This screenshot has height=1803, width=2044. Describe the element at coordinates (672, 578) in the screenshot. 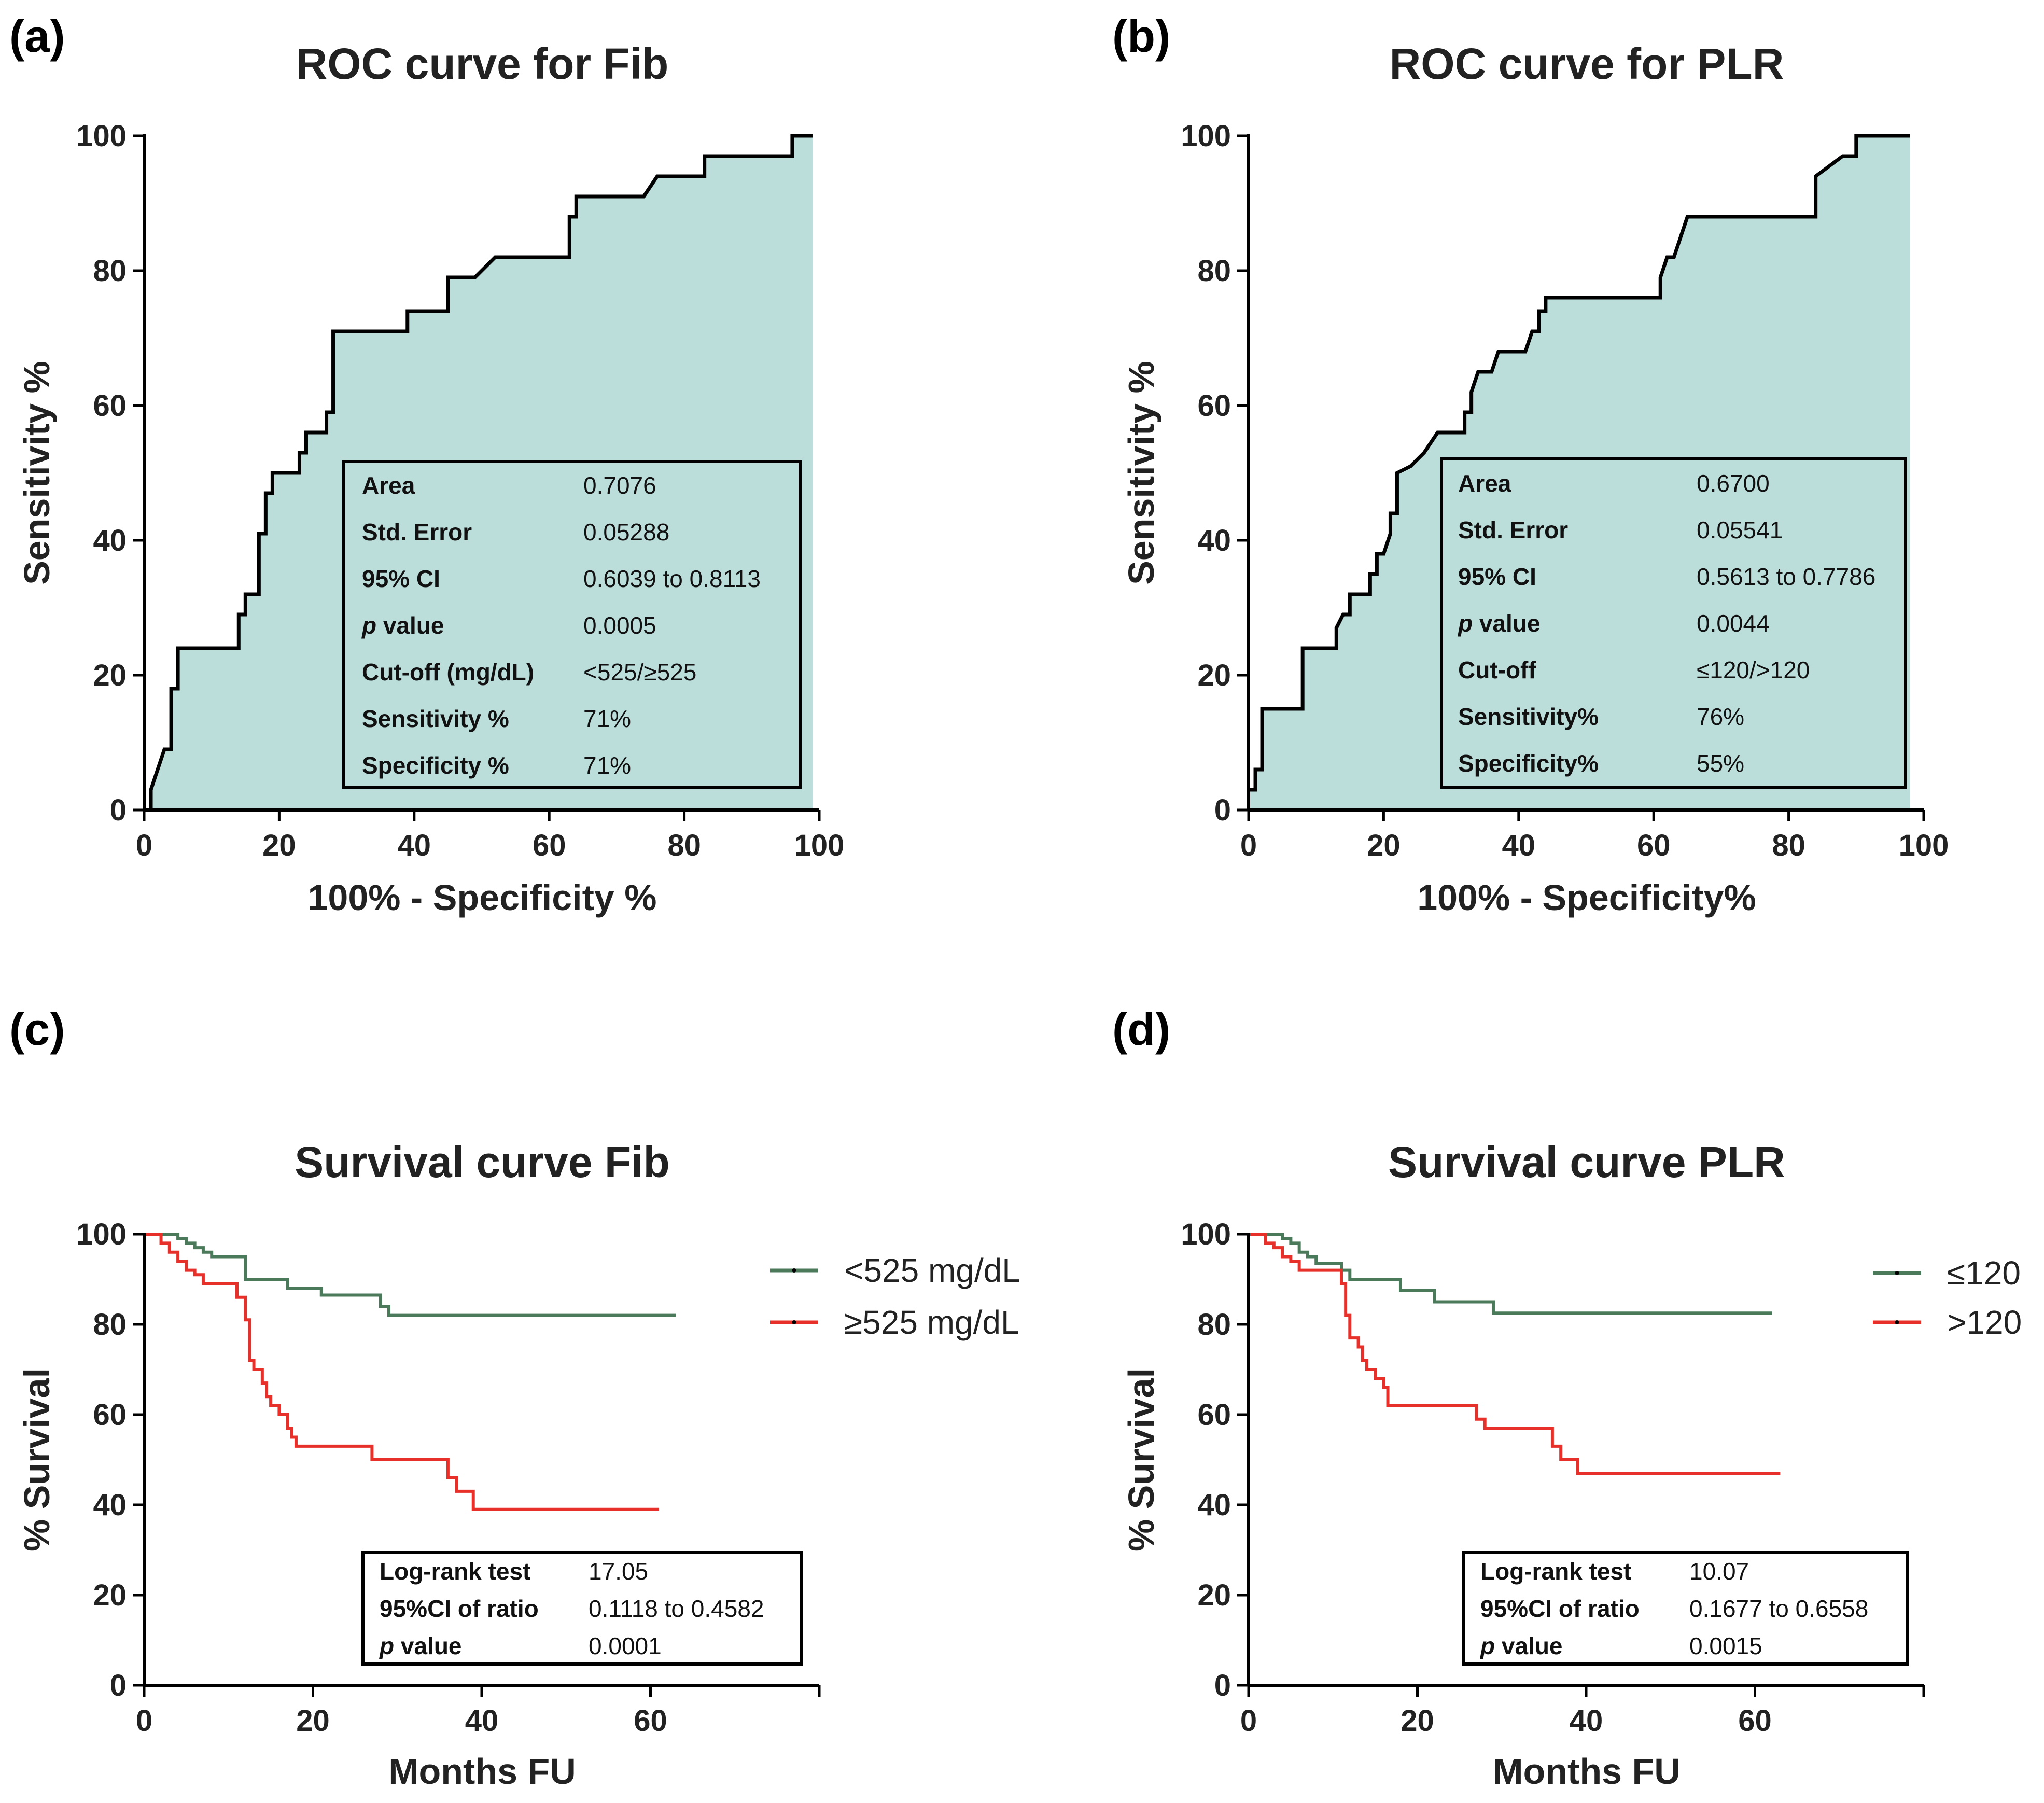

I see `stats-value: 0.6039 to 0.8113` at that location.